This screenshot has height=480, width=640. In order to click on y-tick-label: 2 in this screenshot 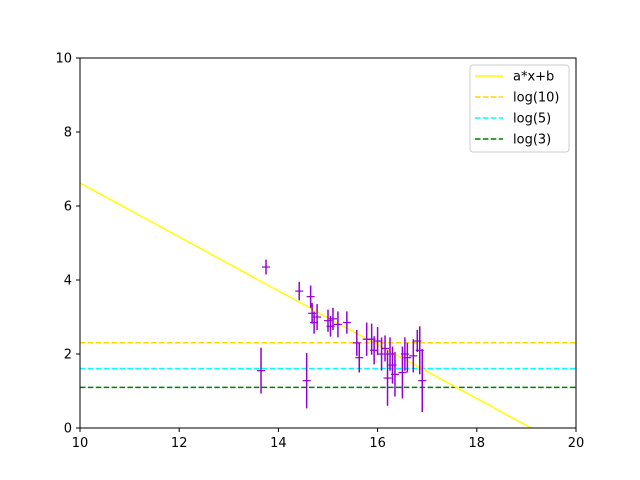, I will do `click(68, 355)`.